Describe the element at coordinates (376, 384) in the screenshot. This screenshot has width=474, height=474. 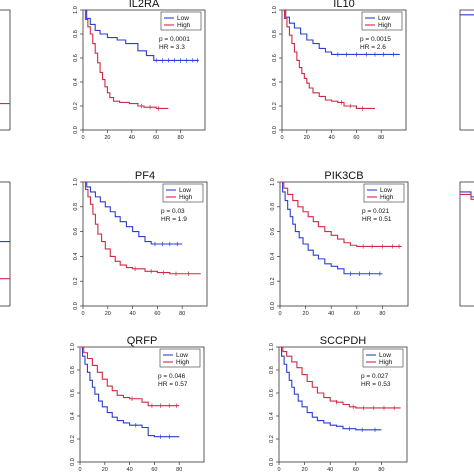
I see `hazard-ratio-label: HR = 0.53` at that location.